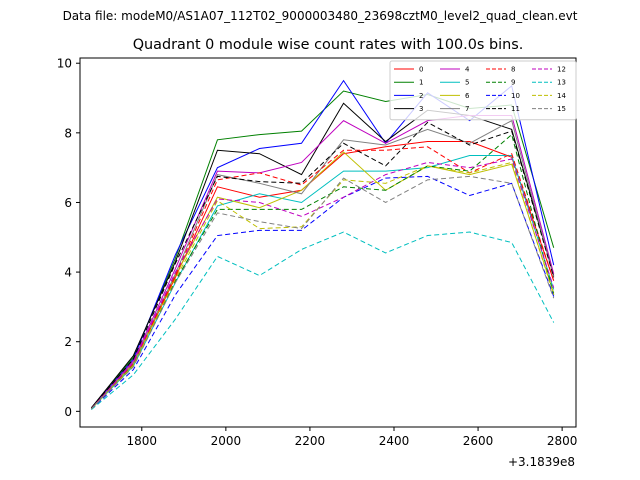 The width and height of the screenshot is (640, 480). Describe the element at coordinates (142, 441) in the screenshot. I see `x-tick-label: 1800` at that location.